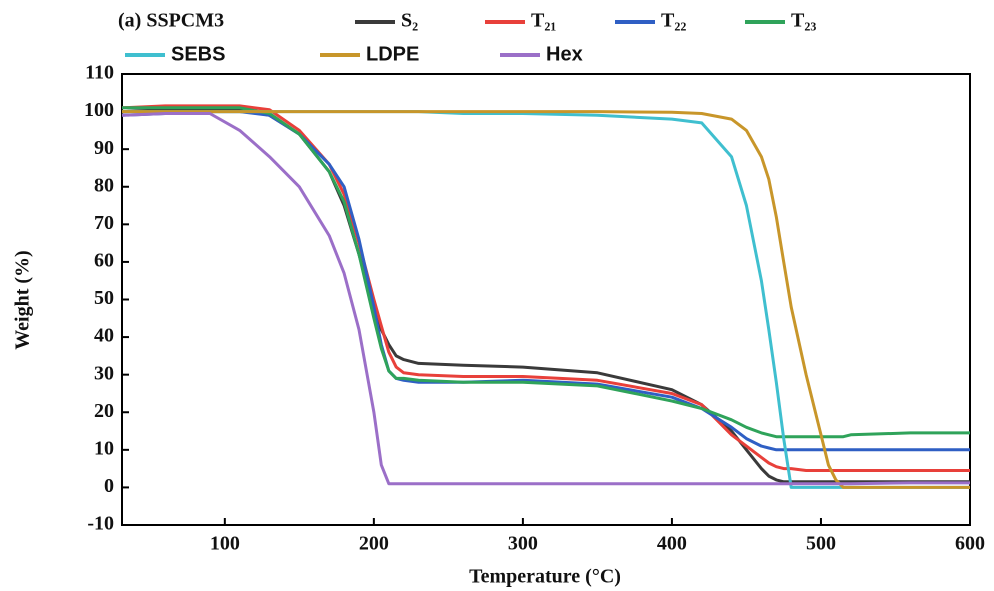  Describe the element at coordinates (104, 261) in the screenshot. I see `y-tick-label: 60` at that location.